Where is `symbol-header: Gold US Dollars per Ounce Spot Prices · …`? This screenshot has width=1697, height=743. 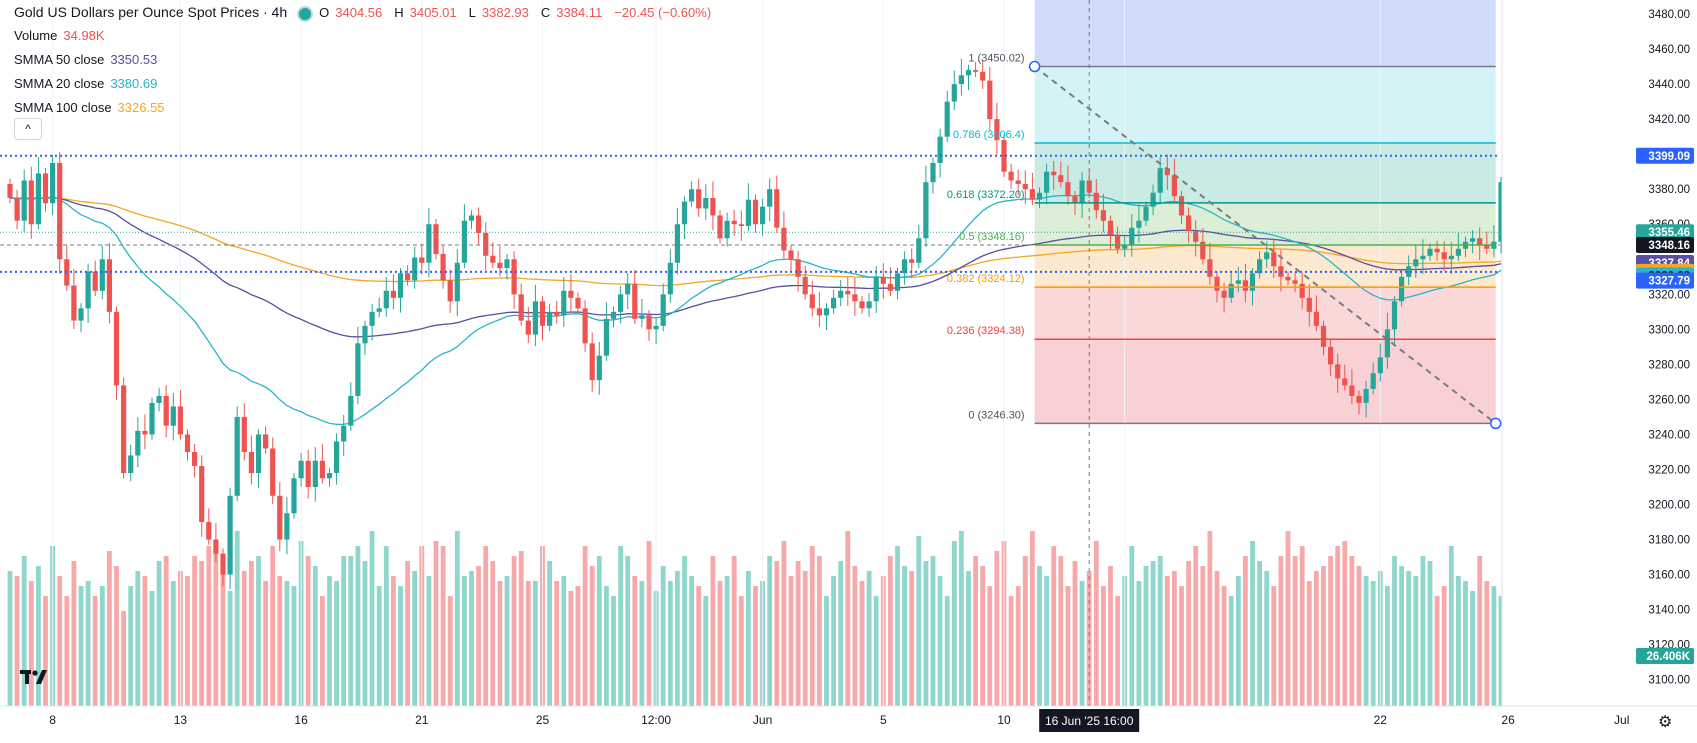
symbol-header: Gold US Dollars per Ounce Spot Prices · … is located at coordinates (365, 12).